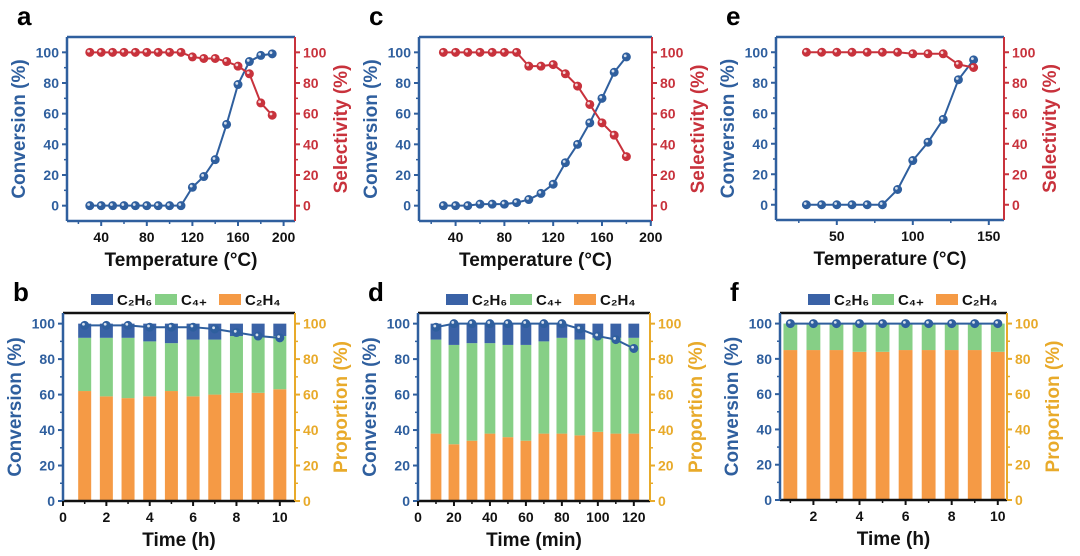  What do you see at coordinates (760, 113) in the screenshot?
I see `y-tick-label-left: 60` at bounding box center [760, 113].